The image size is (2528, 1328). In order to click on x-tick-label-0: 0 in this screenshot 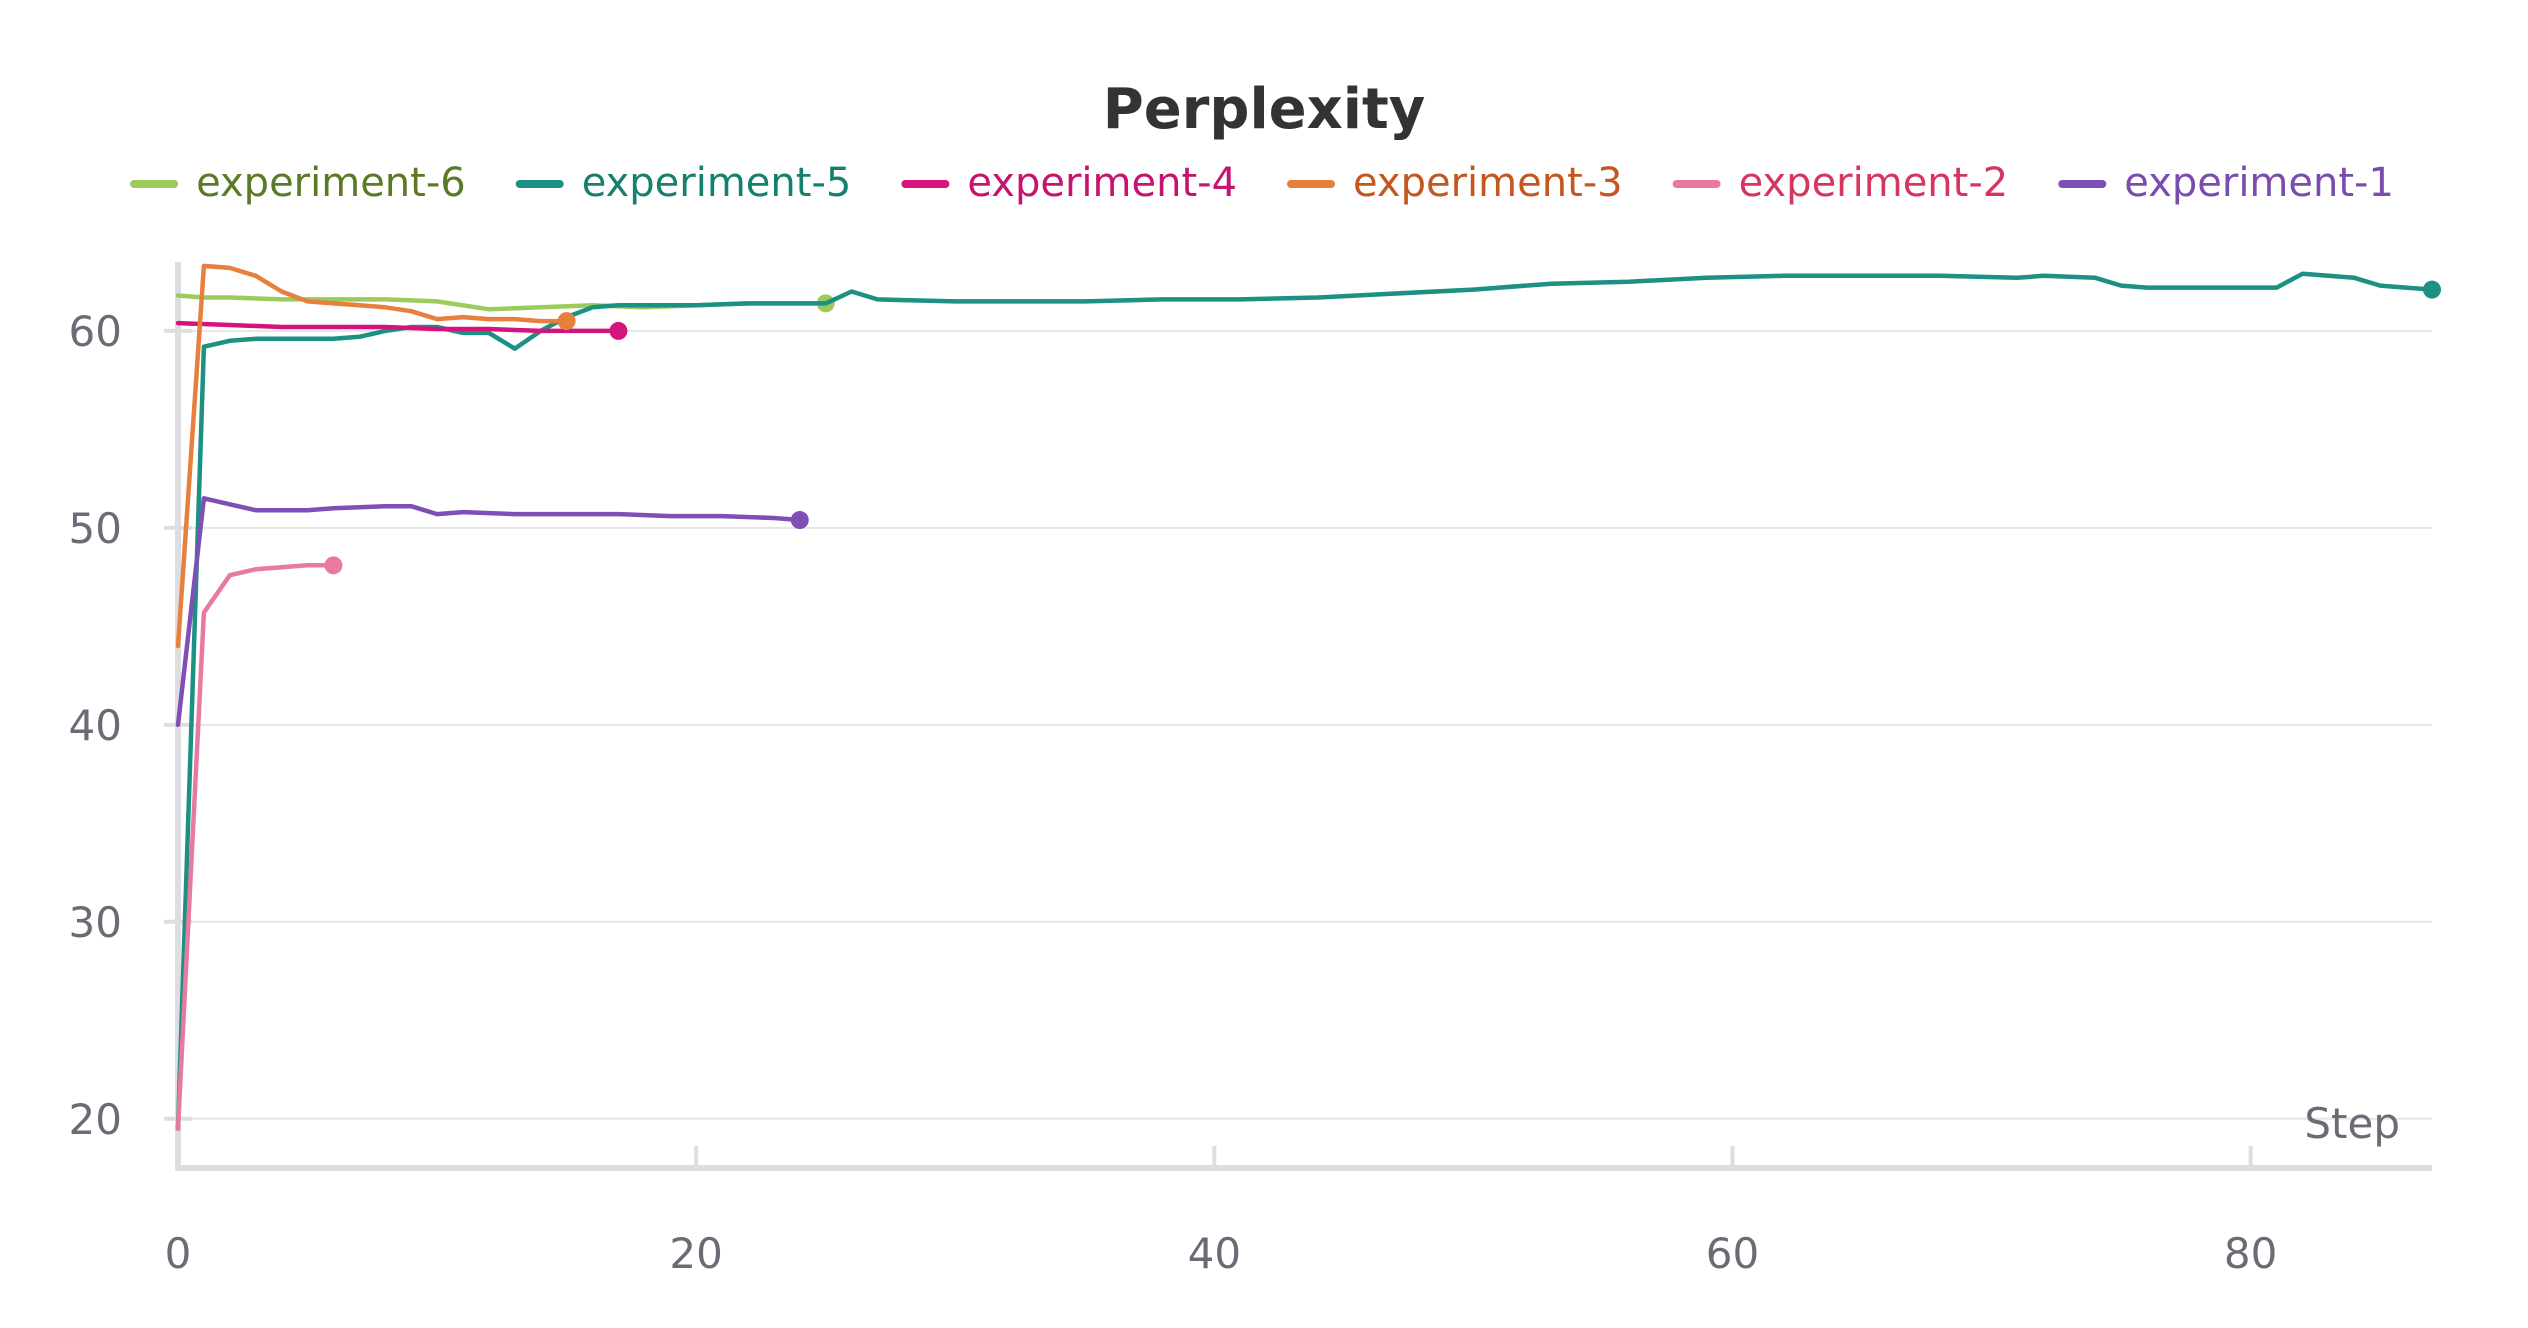, I will do `click(178, 1253)`.